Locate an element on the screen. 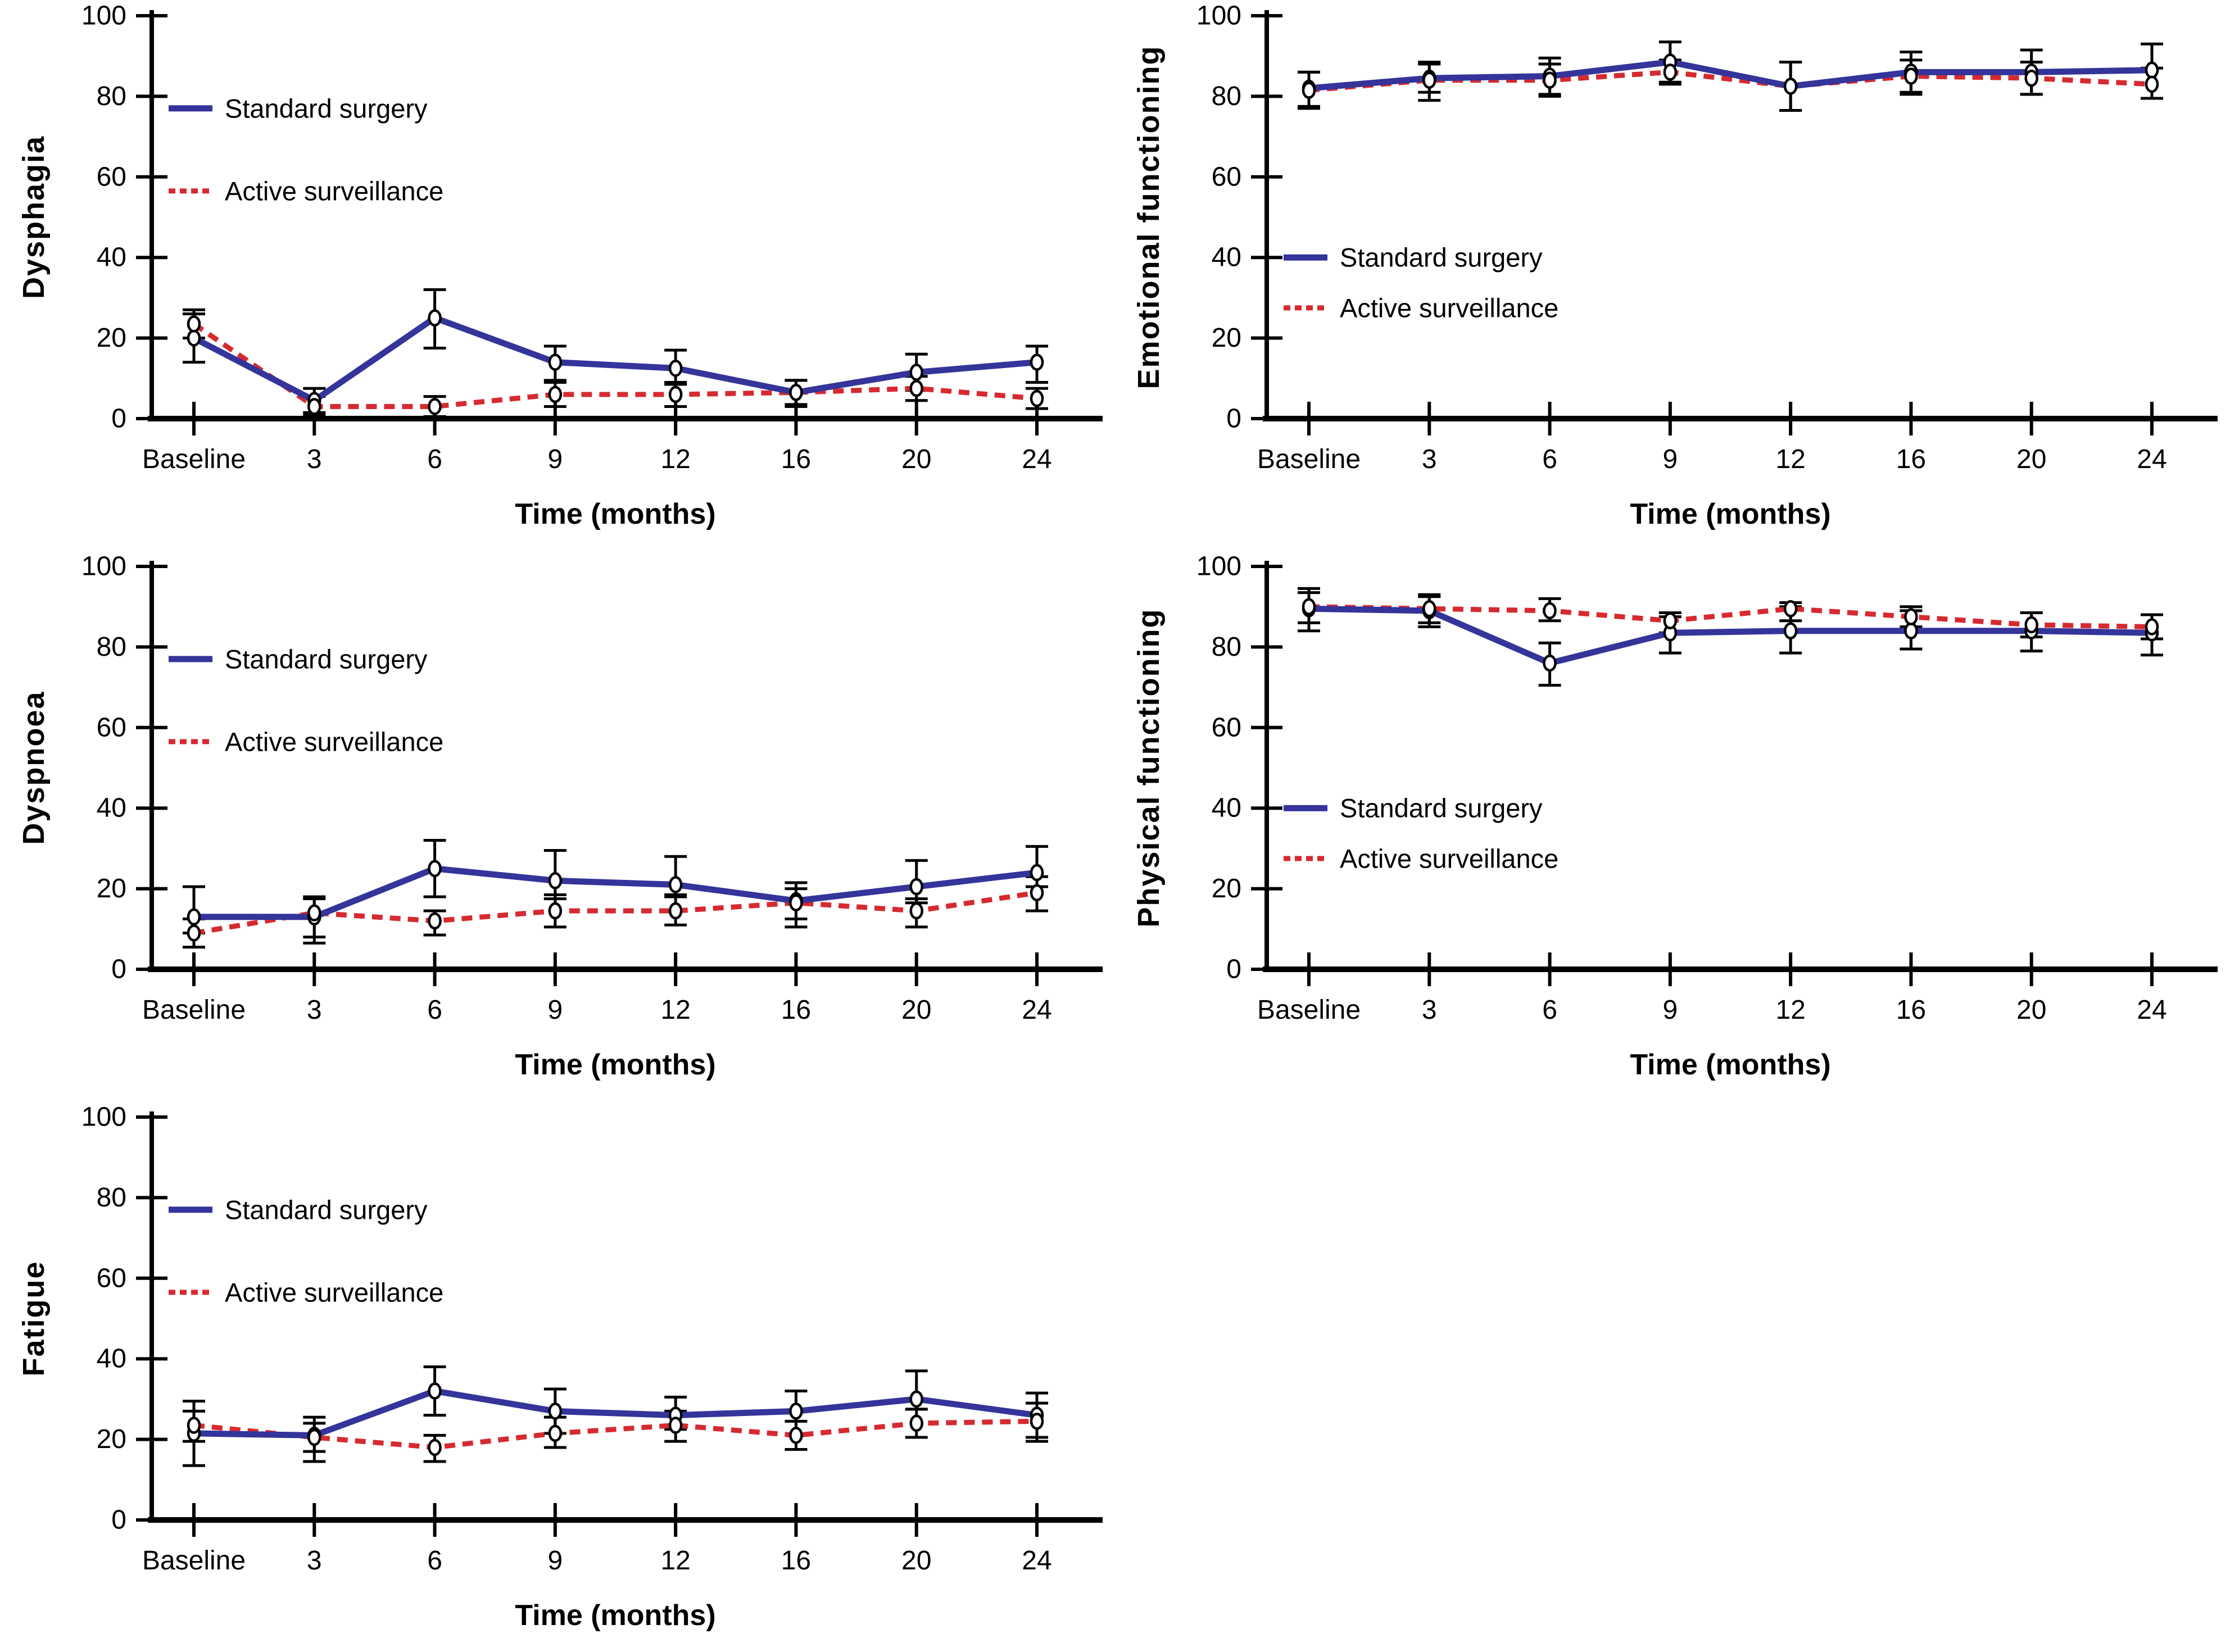 The width and height of the screenshot is (2230, 1652). y-axis-title: Emotional functioning is located at coordinates (1149, 217).